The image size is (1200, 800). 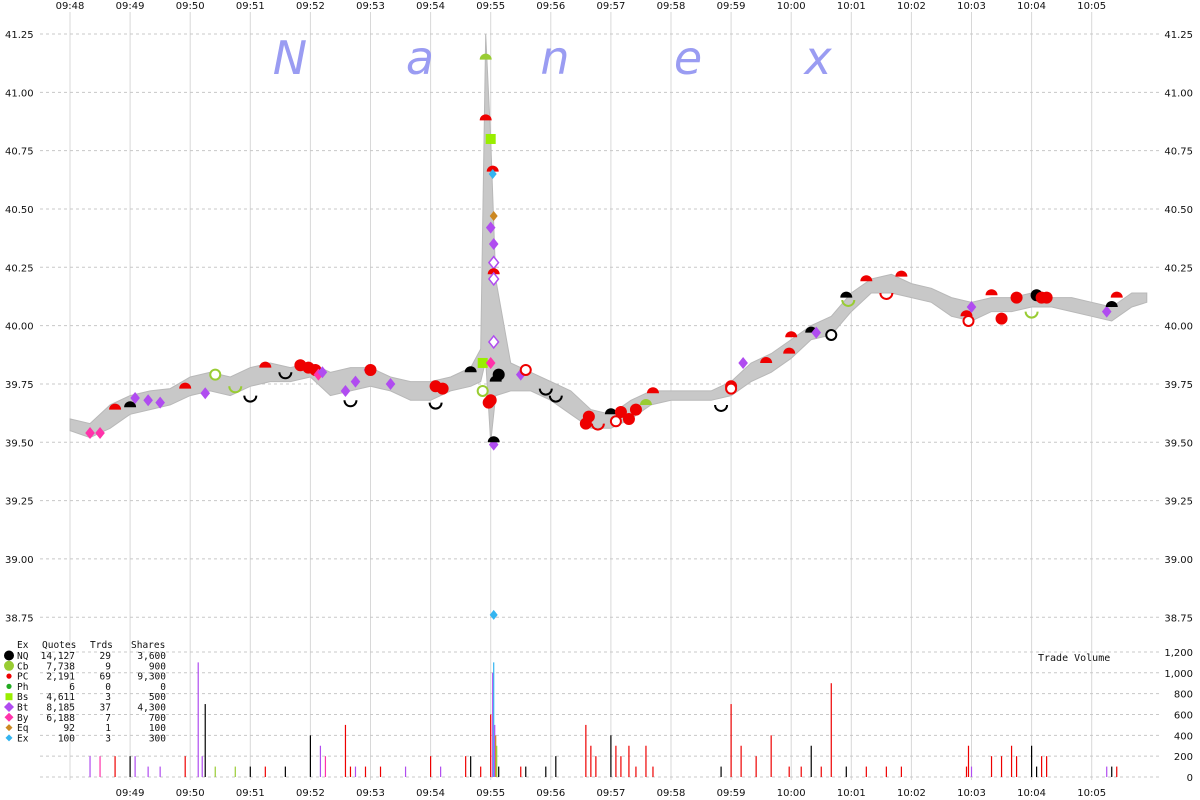 What do you see at coordinates (971, 793) in the screenshot?
I see `x-tick-label-bottom: 10:03` at bounding box center [971, 793].